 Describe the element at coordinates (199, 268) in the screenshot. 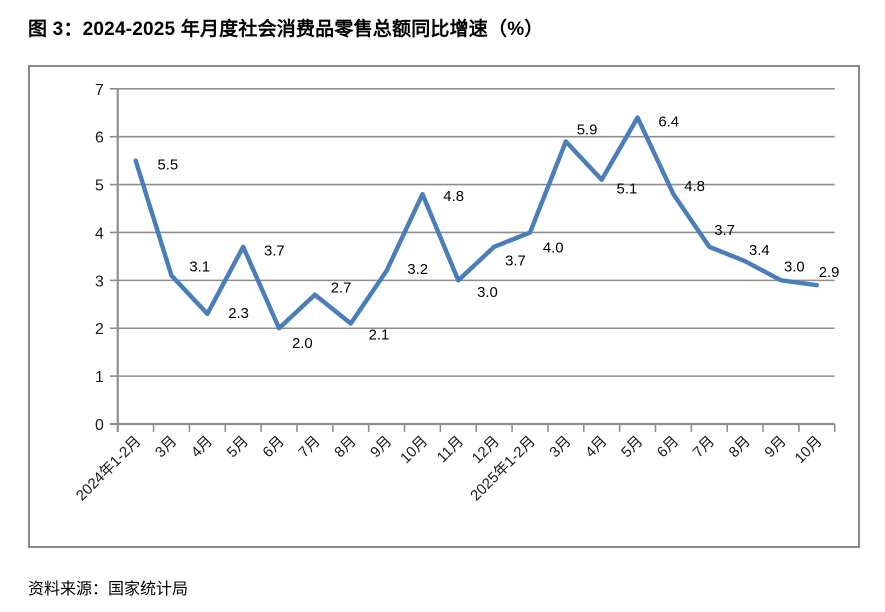

I see `data-label: 3.1` at that location.